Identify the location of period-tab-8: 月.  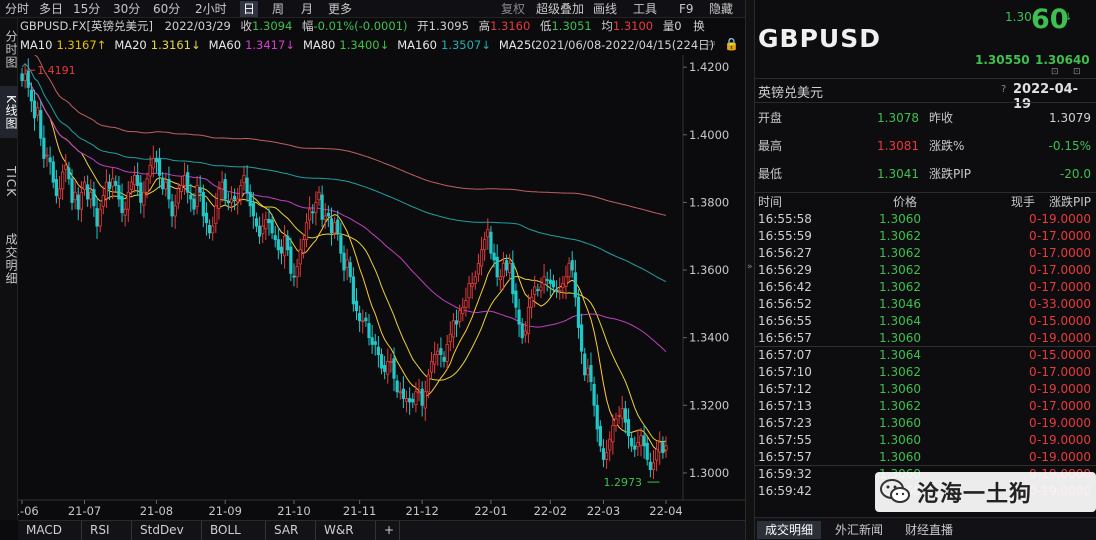
(307, 9).